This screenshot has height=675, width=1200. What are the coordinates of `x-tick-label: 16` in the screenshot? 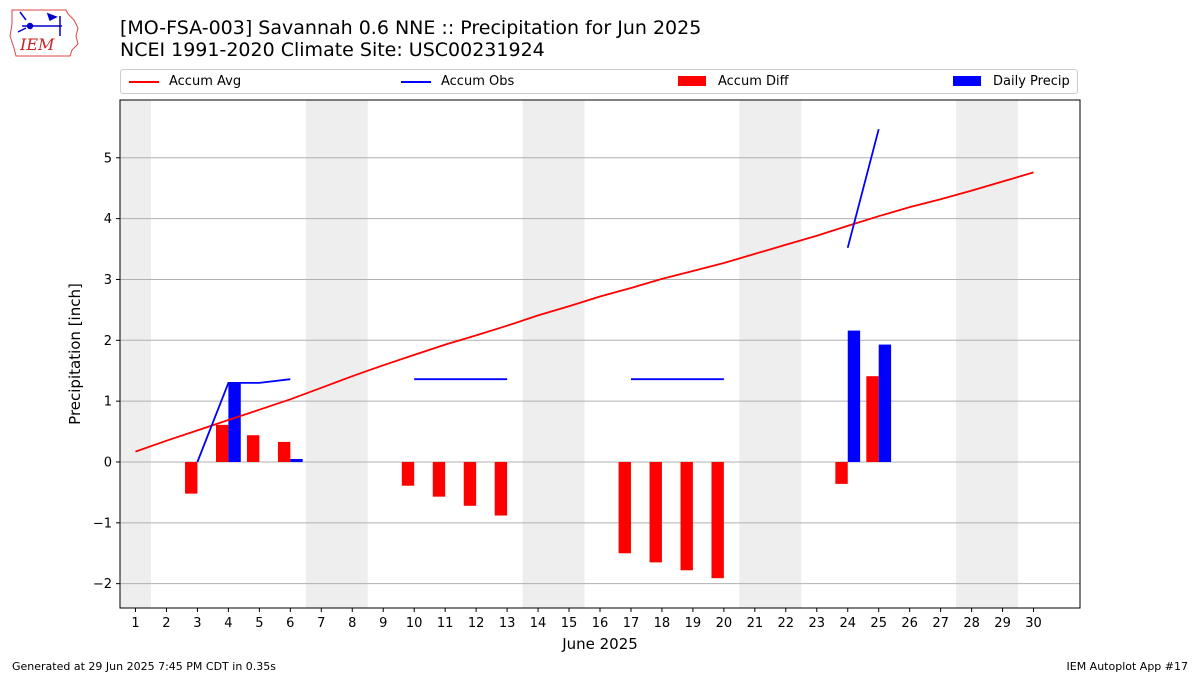 It's located at (600, 623).